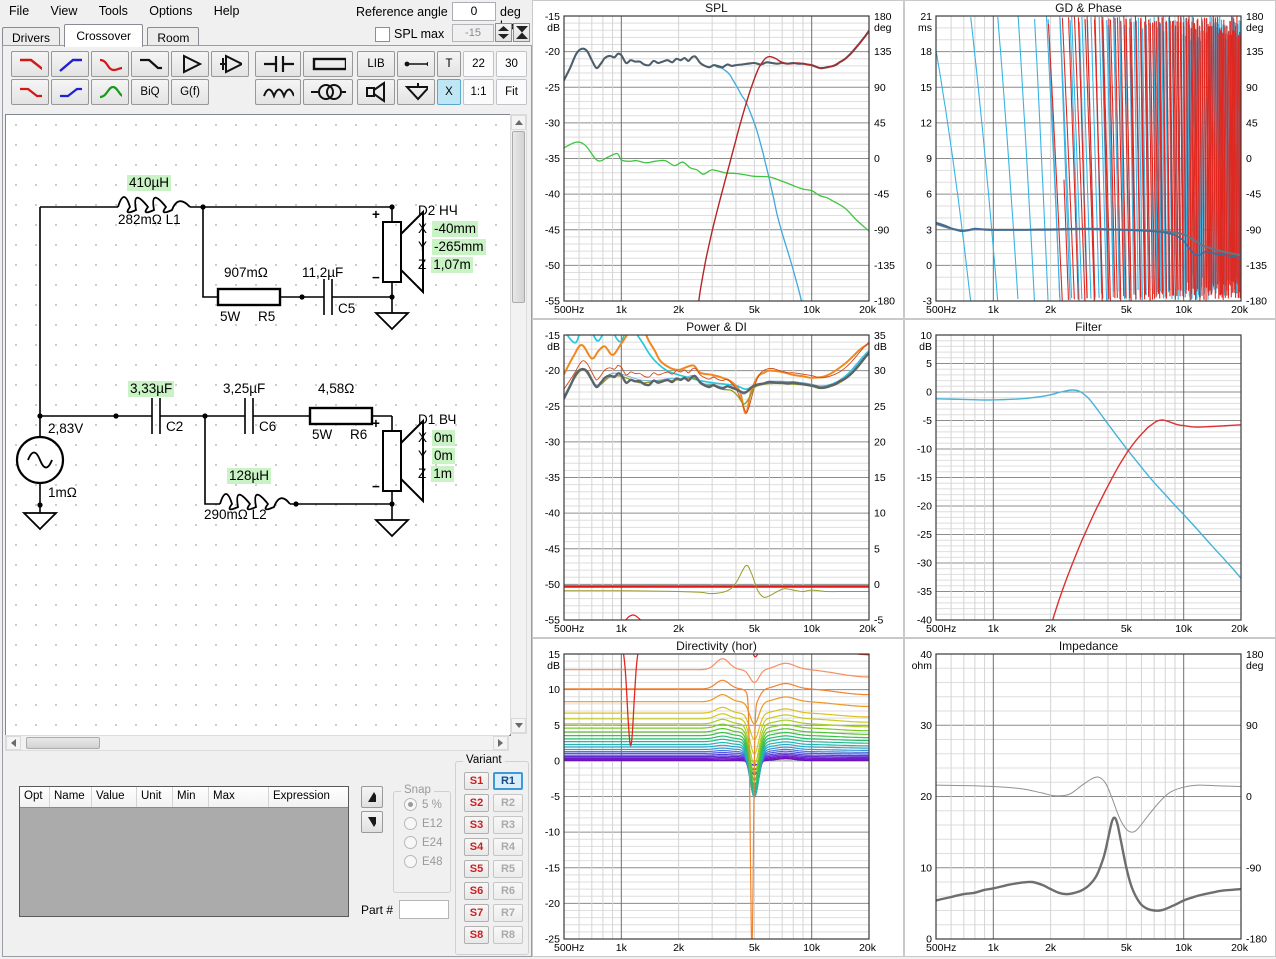  What do you see at coordinates (150, 64) in the screenshot?
I see `shelf-filter-button` at bounding box center [150, 64].